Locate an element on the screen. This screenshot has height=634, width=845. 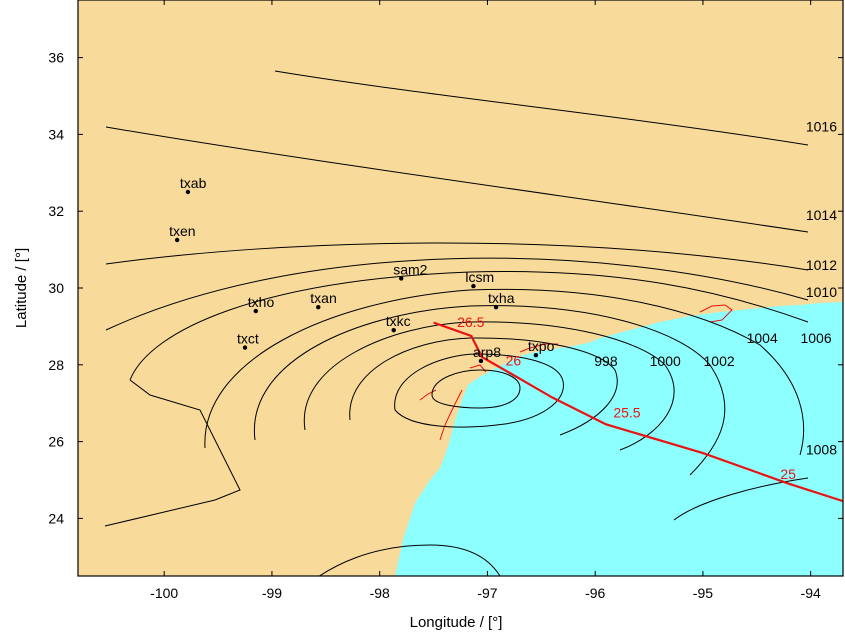
y-tick-label: 32 is located at coordinates (56, 211).